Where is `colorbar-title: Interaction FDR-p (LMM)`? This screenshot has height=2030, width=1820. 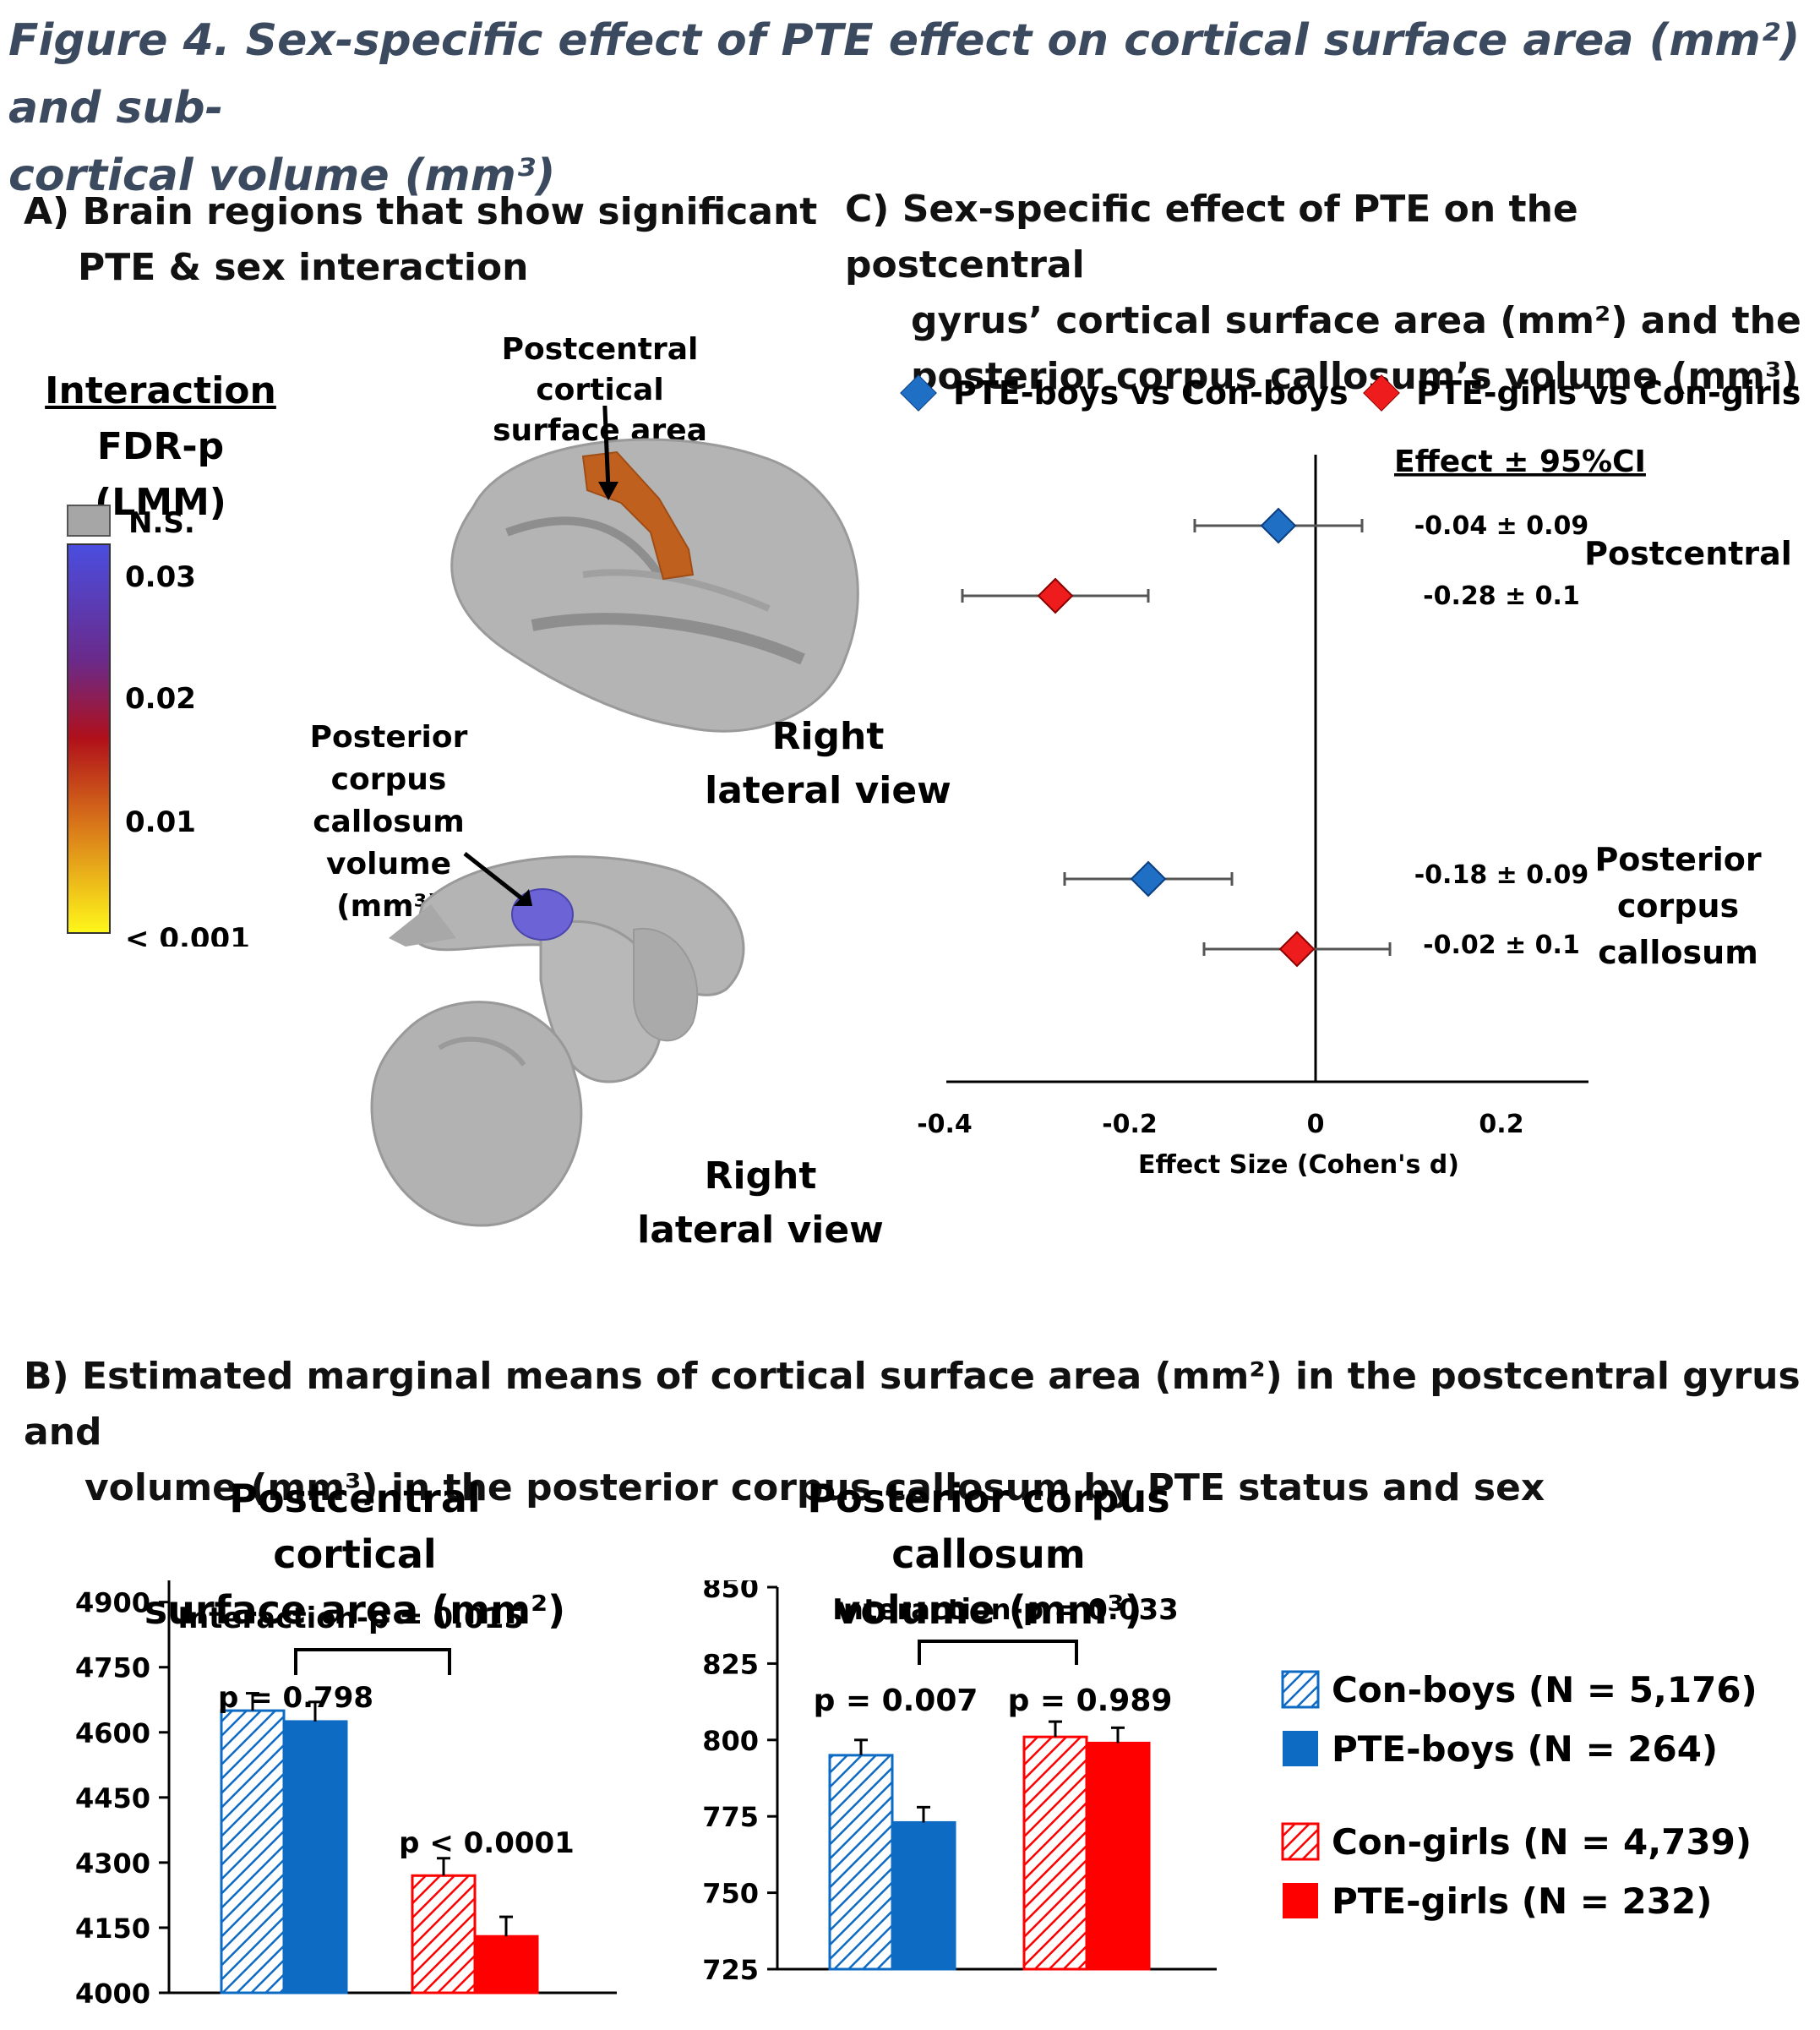 colorbar-title: Interaction FDR-p (LMM) is located at coordinates (161, 447).